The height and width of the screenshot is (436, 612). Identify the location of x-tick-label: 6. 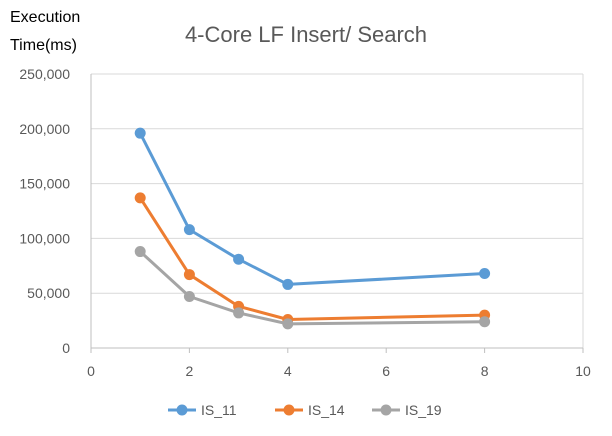
(386, 371).